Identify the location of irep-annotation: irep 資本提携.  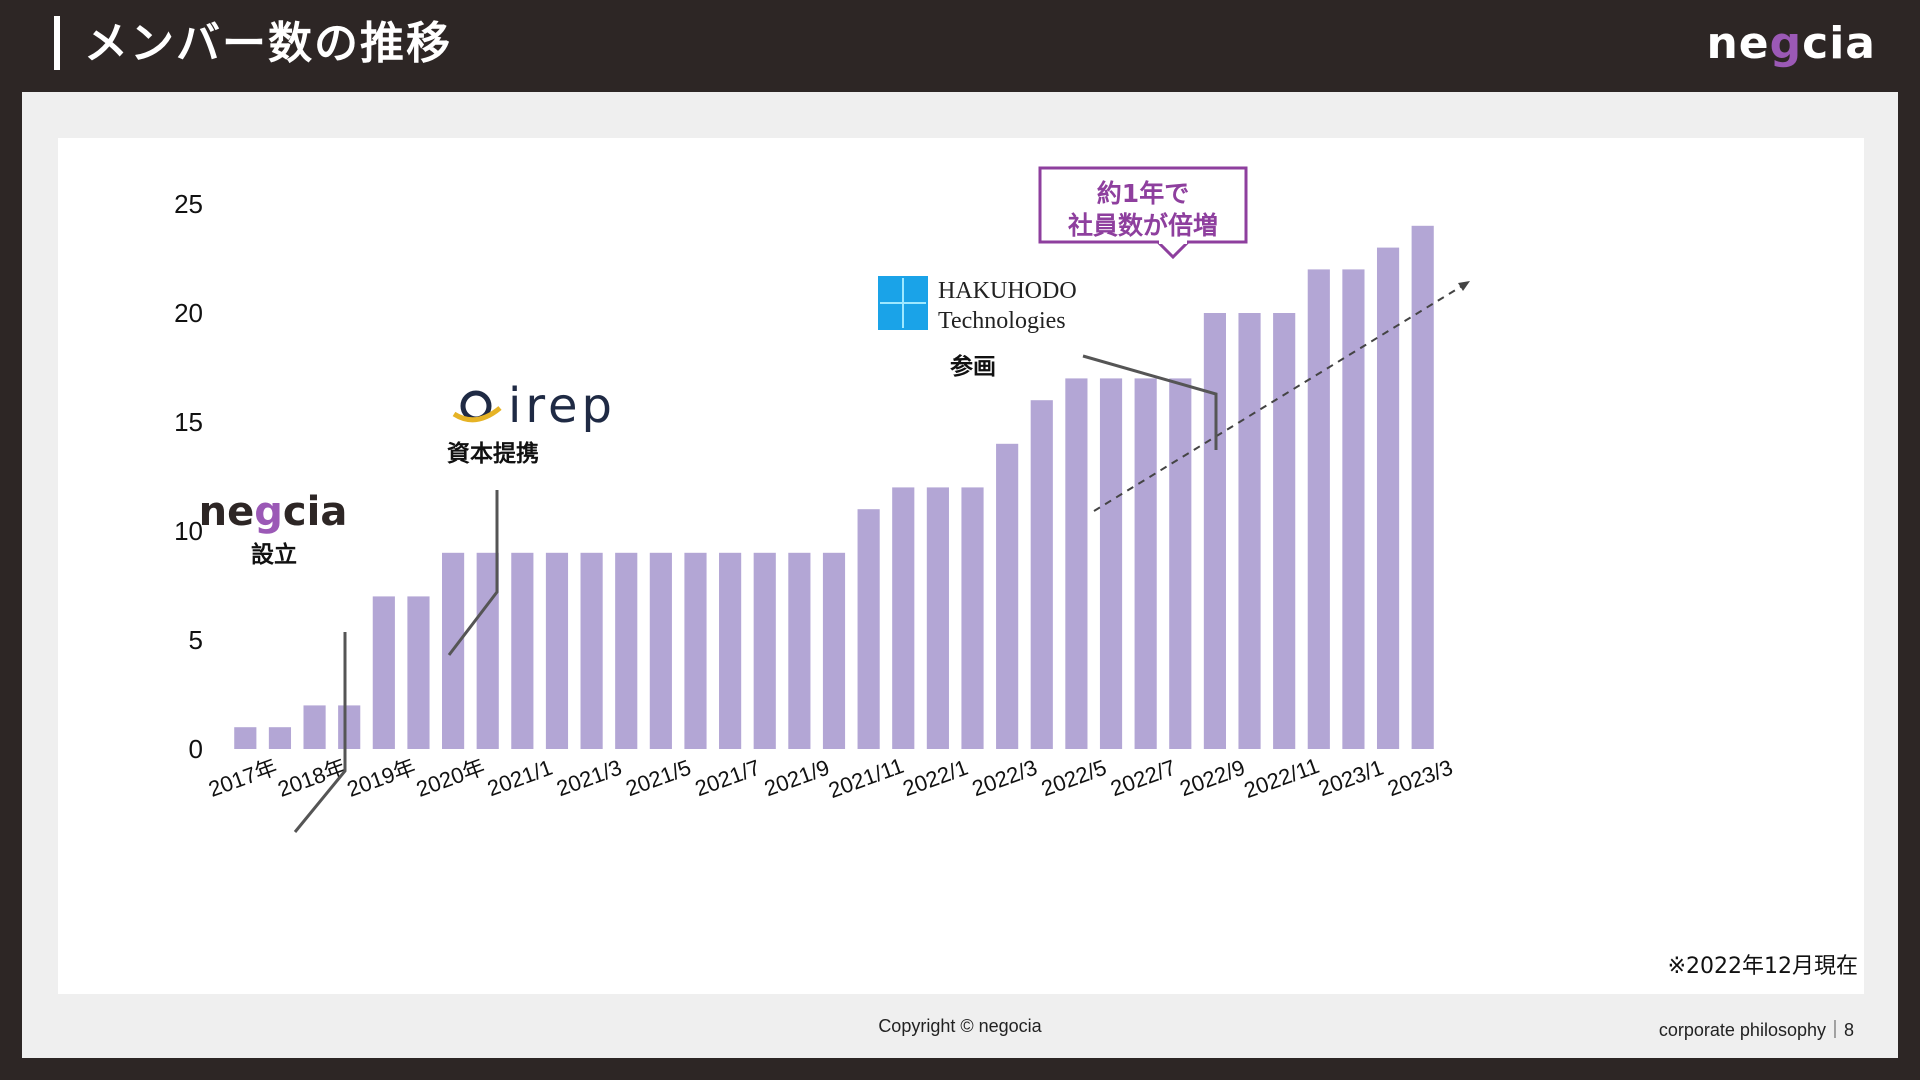
(531, 517).